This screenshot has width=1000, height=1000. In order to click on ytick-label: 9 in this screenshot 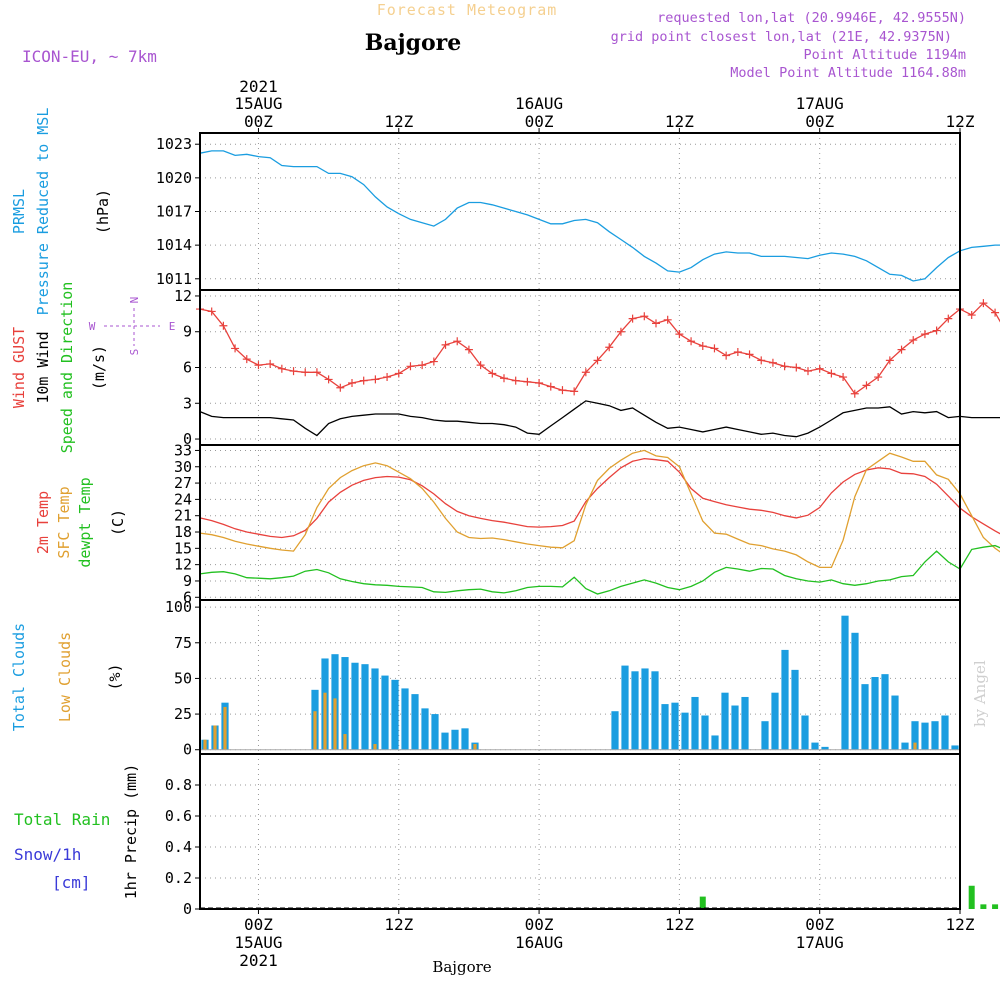, I will do `click(187, 332)`.